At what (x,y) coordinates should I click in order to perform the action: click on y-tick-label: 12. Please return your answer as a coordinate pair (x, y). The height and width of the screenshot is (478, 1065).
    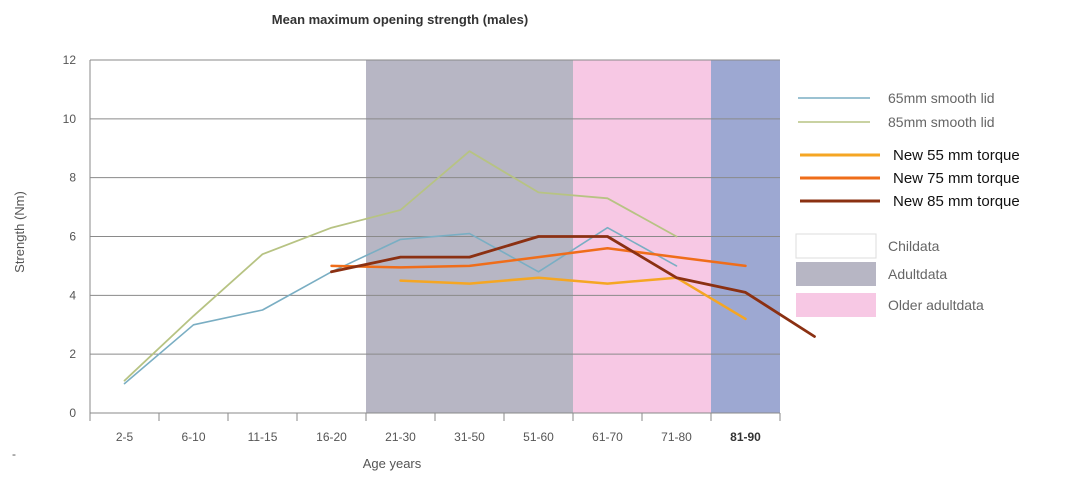
    Looking at the image, I should click on (70, 60).